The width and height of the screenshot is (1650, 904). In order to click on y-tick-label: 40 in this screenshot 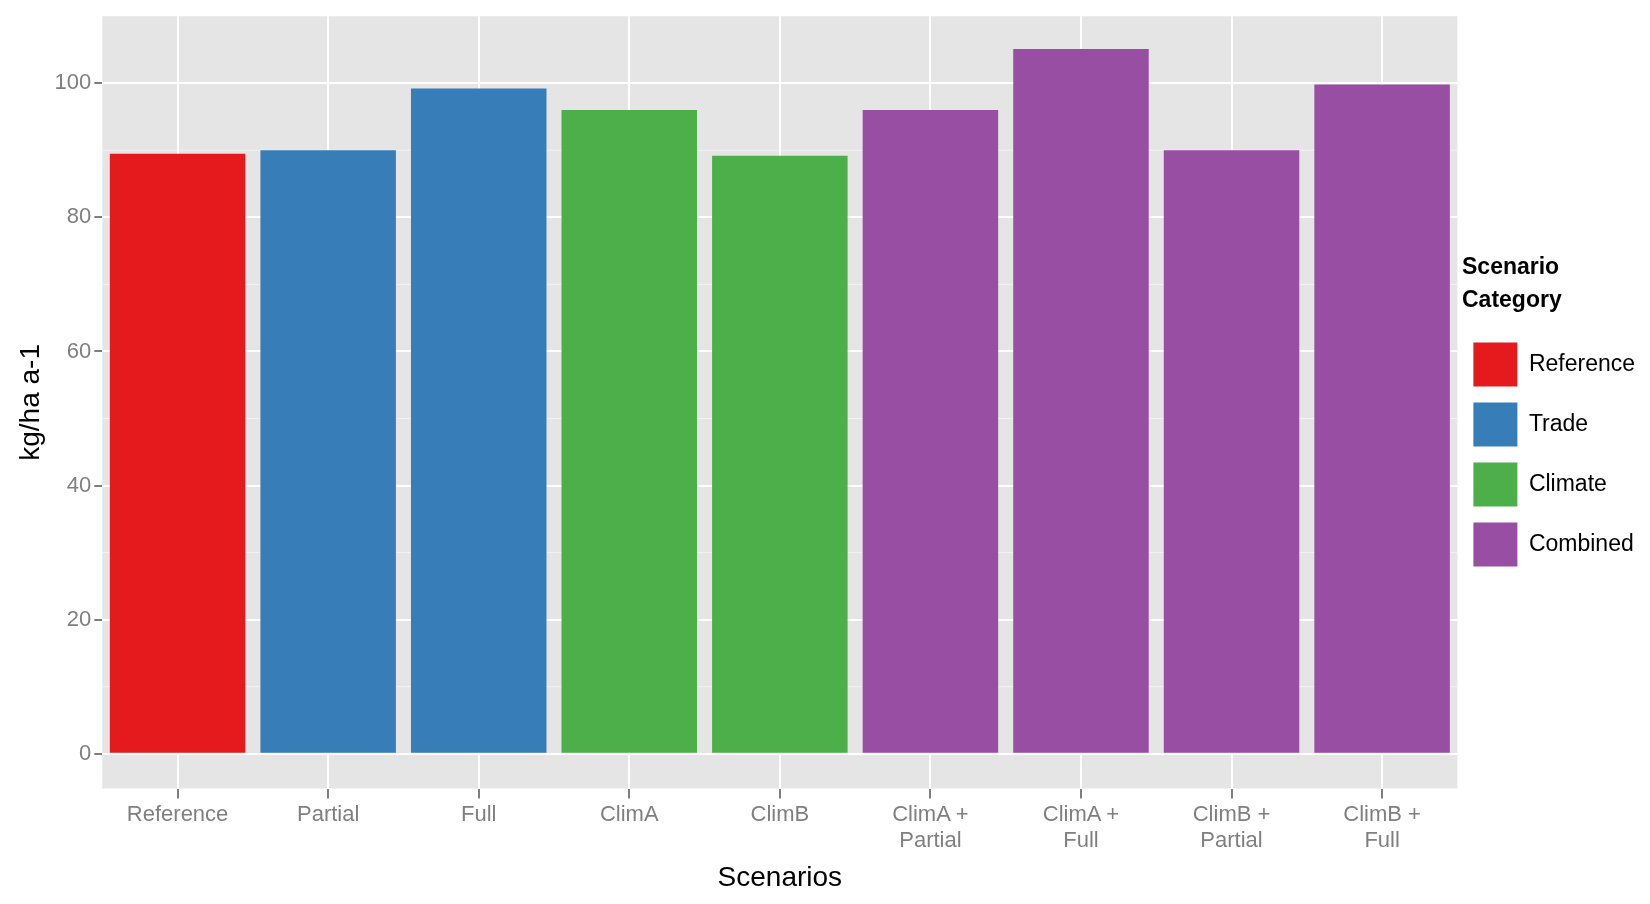, I will do `click(79, 484)`.